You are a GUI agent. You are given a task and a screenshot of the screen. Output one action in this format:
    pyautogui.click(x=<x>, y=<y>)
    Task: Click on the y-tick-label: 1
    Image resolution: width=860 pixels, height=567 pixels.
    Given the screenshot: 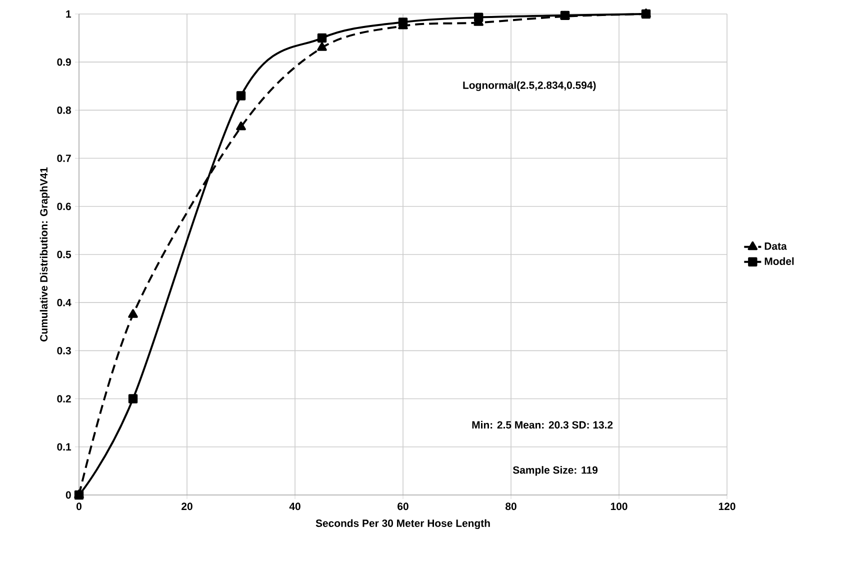 What is the action you would take?
    pyautogui.click(x=69, y=14)
    